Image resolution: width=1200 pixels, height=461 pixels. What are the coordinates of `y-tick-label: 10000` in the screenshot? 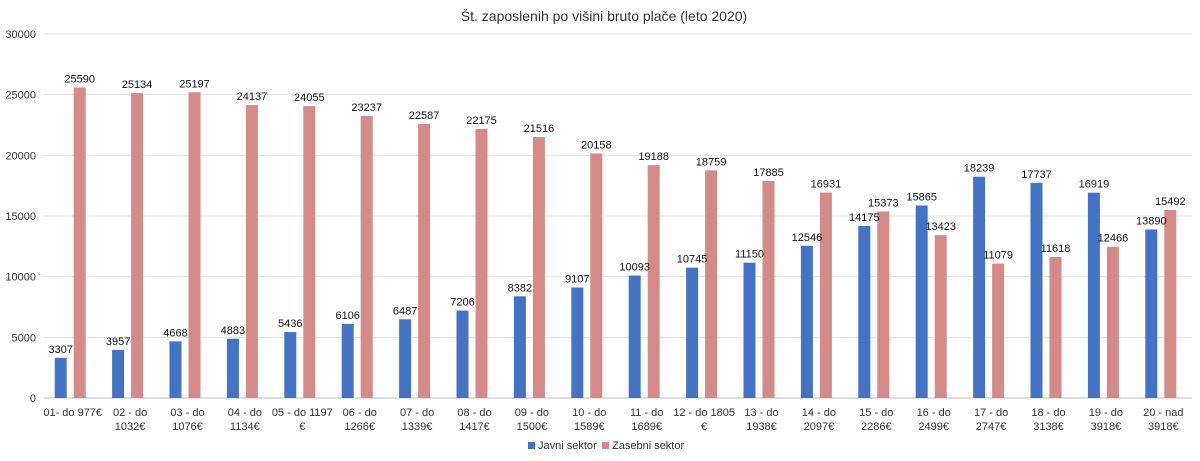 It's located at (20, 278).